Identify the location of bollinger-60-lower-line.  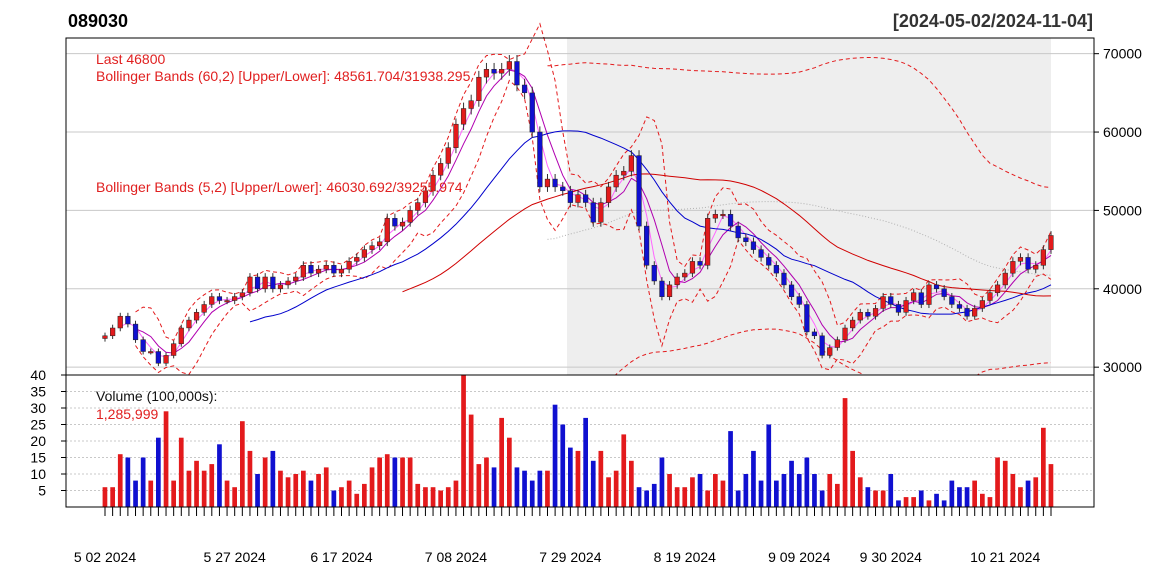
(799, 371).